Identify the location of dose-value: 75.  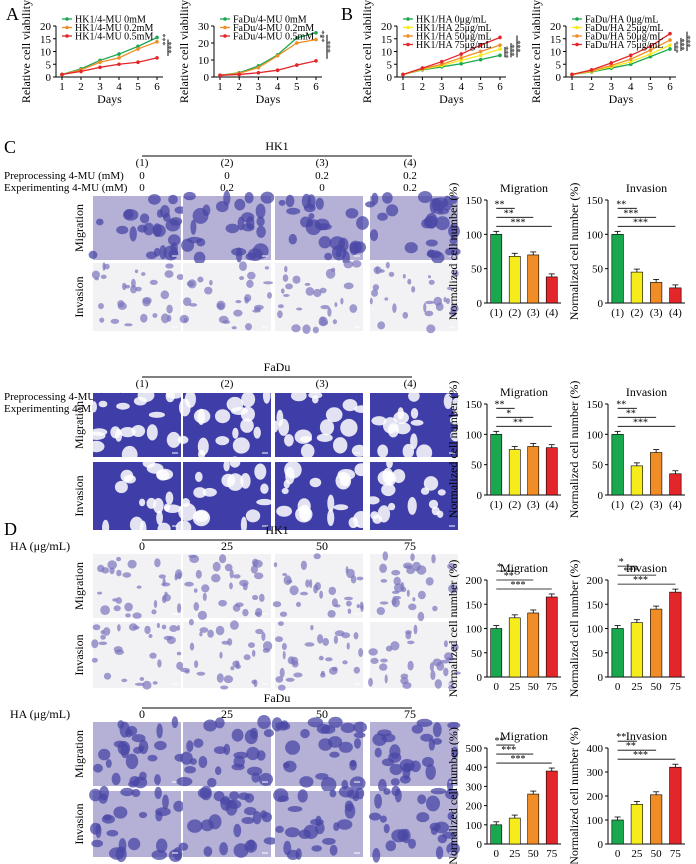
(410, 546).